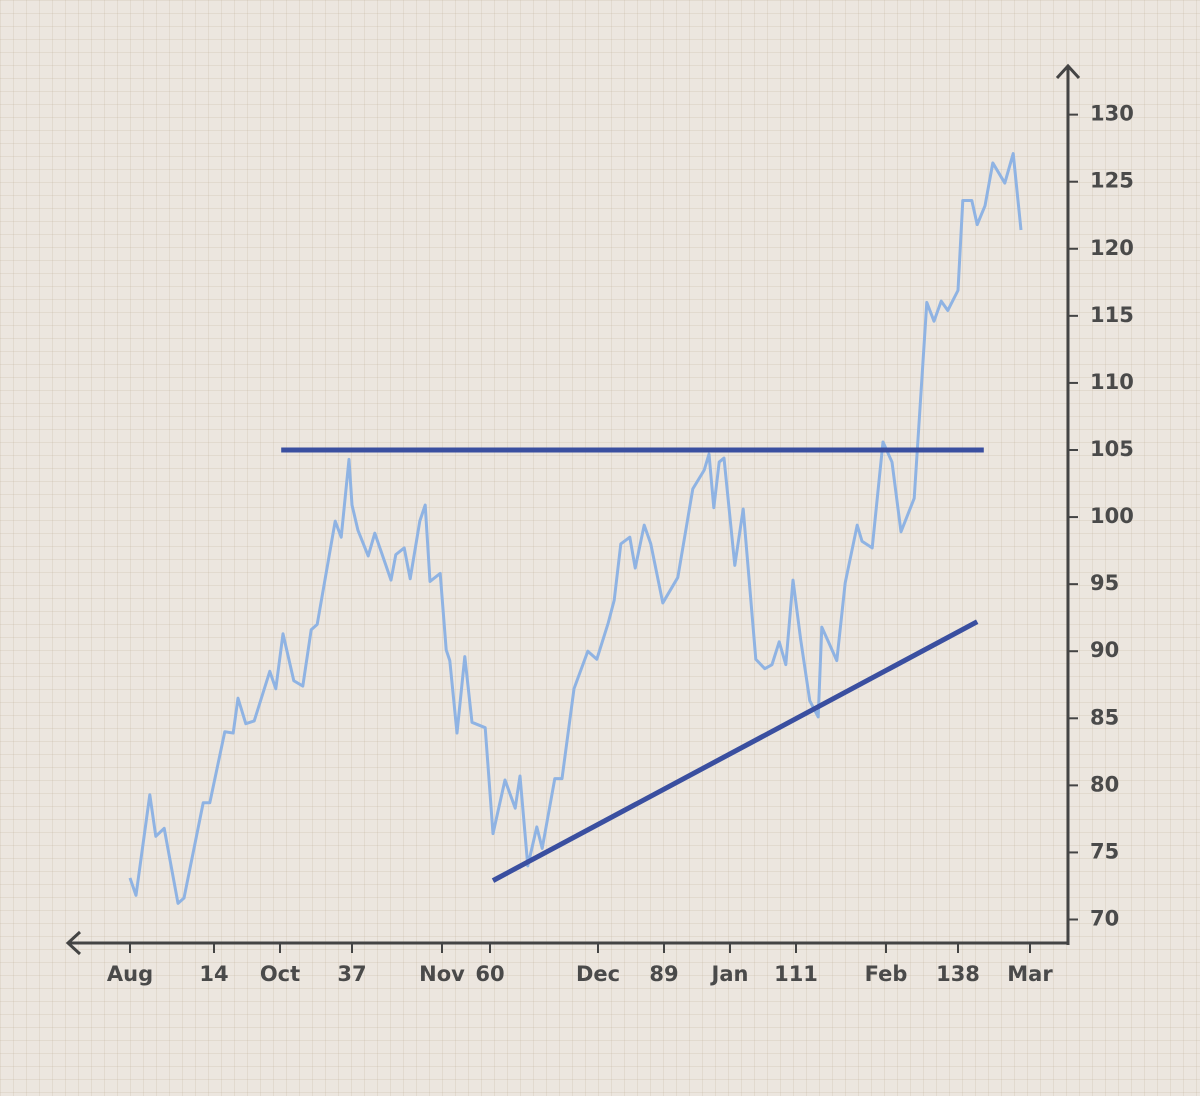 Image resolution: width=1200 pixels, height=1096 pixels. What do you see at coordinates (1112, 449) in the screenshot?
I see `y-tick-label: 105` at bounding box center [1112, 449].